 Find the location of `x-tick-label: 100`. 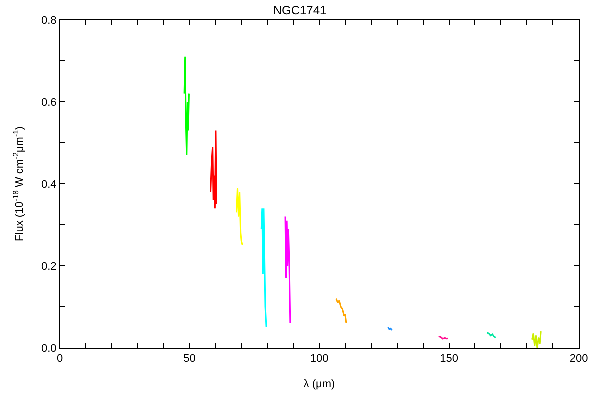

x-tick-label: 100 is located at coordinates (319, 359).